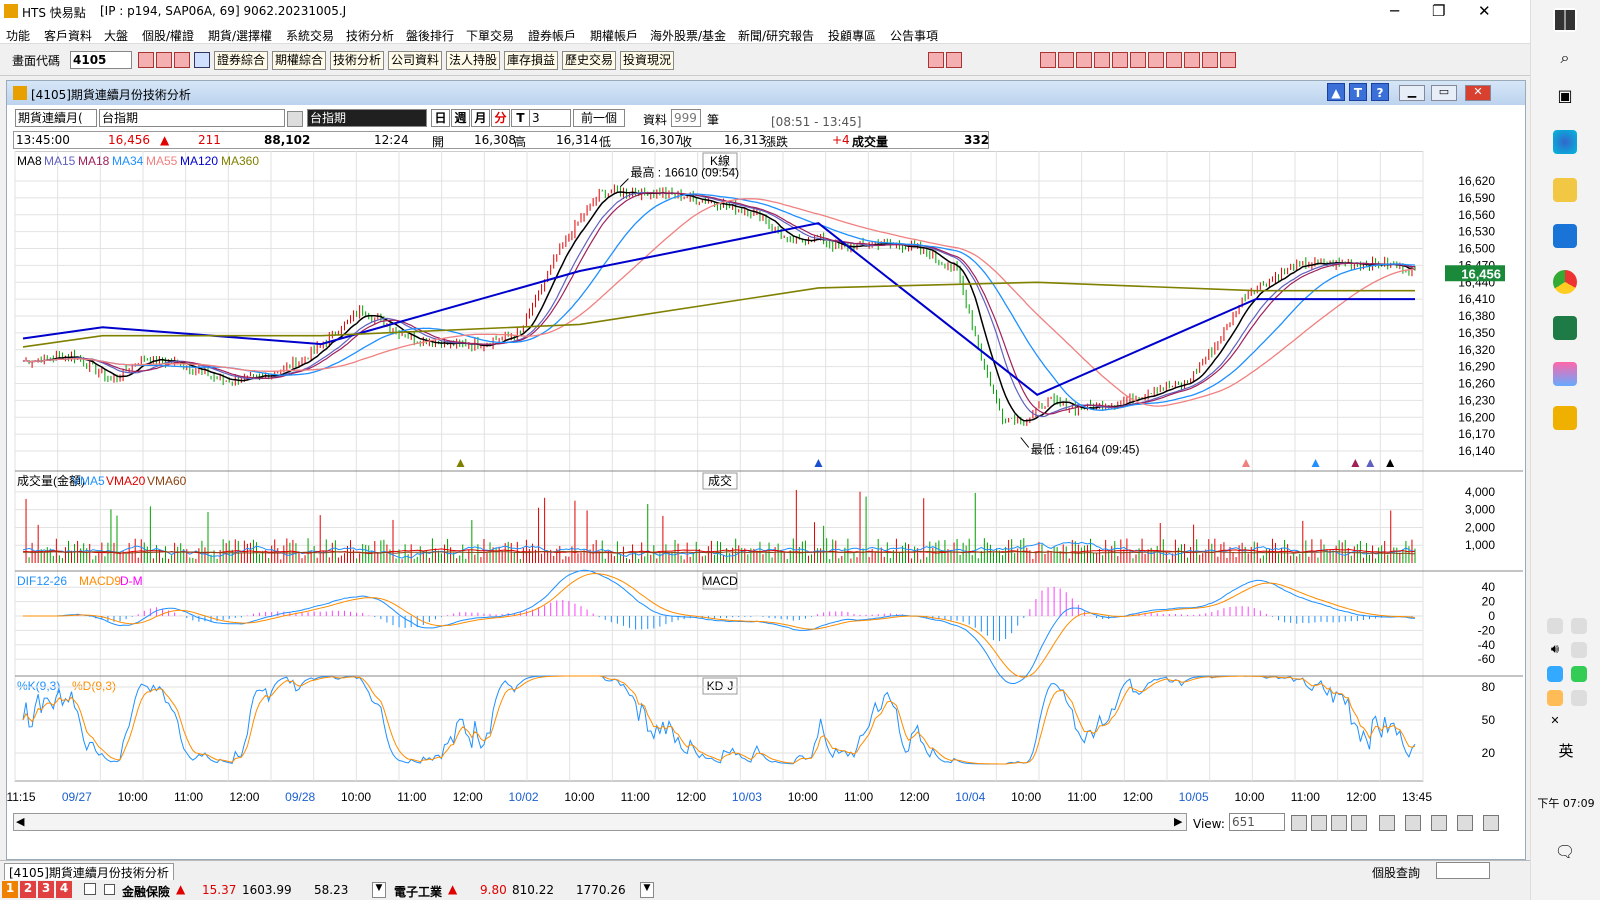 This screenshot has height=900, width=1600. Describe the element at coordinates (1579, 626) in the screenshot. I see `tray-2-icon` at that location.